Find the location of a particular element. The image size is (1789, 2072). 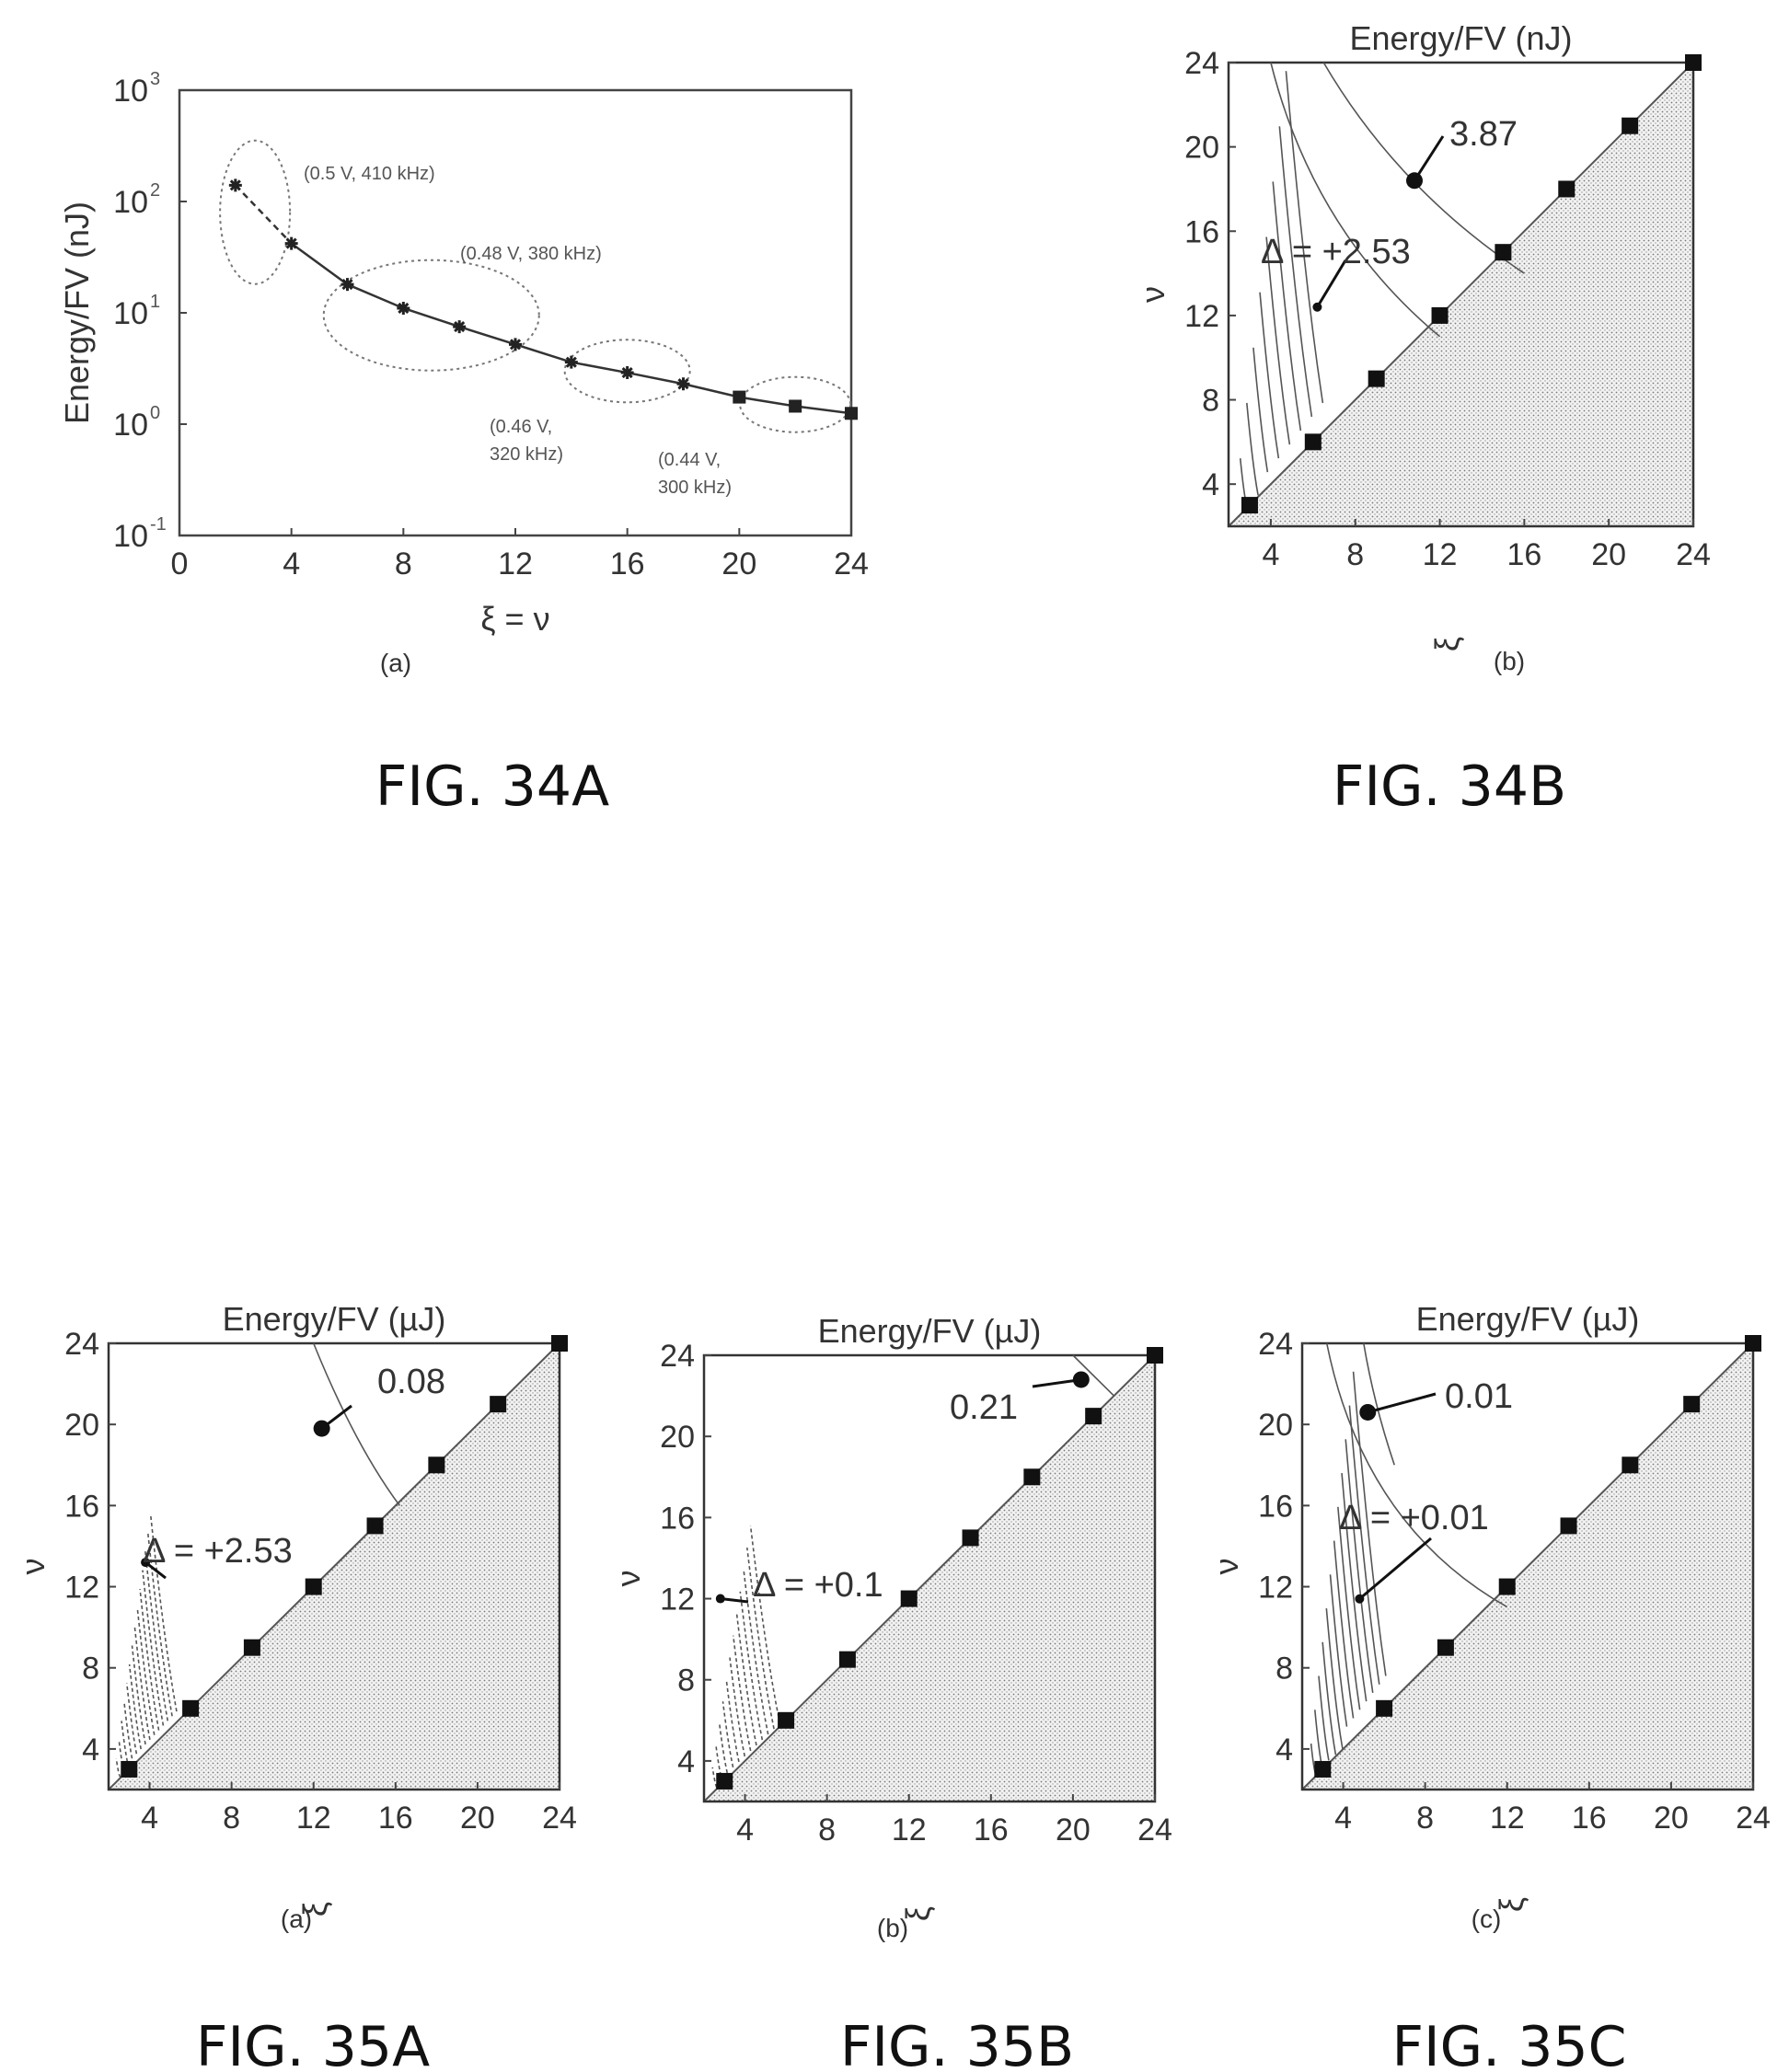

callout-label: Δ = +0.01 is located at coordinates (1414, 1518).